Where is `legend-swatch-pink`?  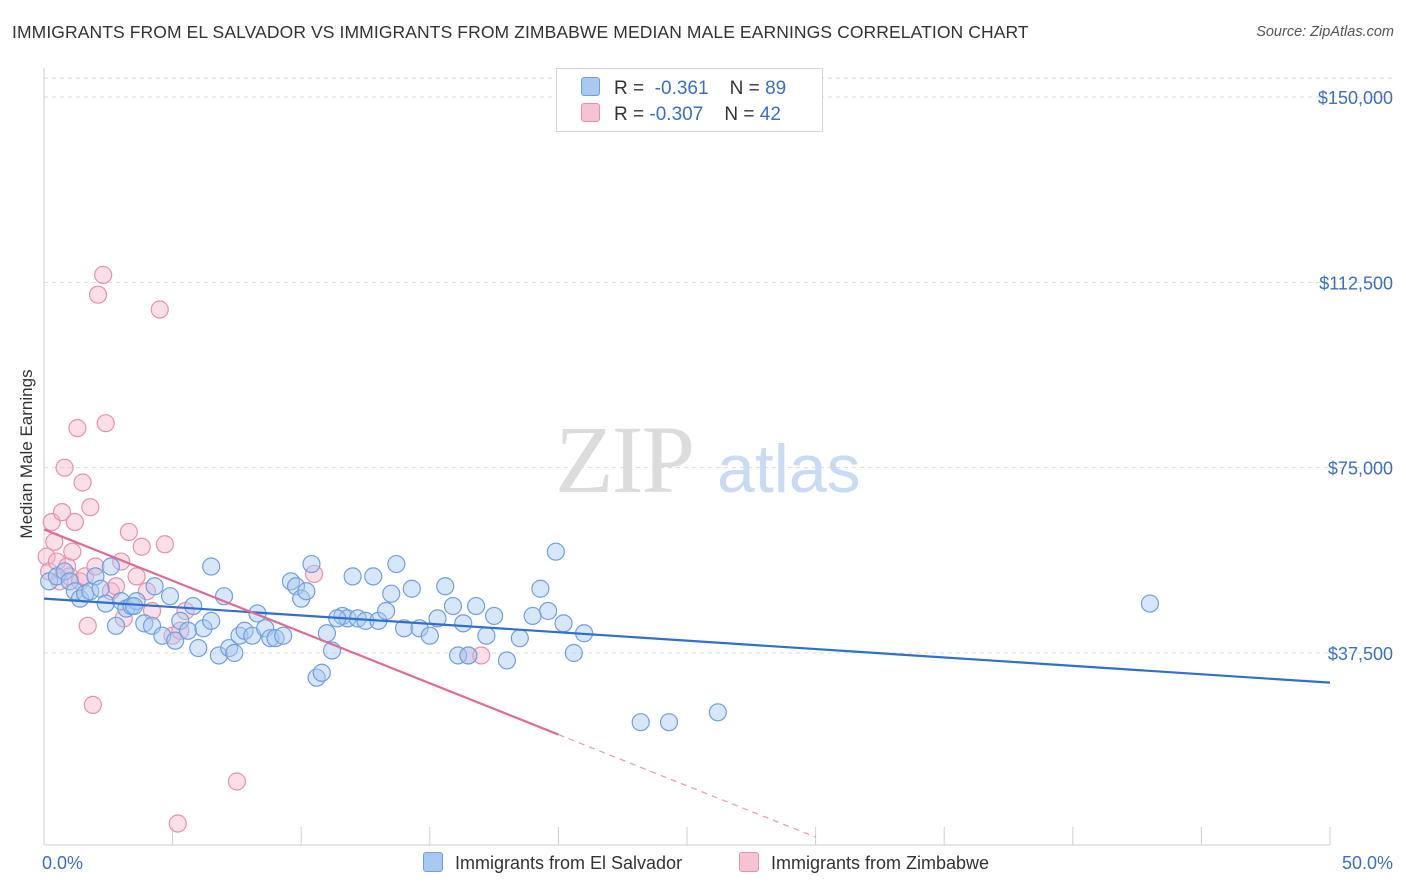
legend-swatch-pink is located at coordinates (590, 112).